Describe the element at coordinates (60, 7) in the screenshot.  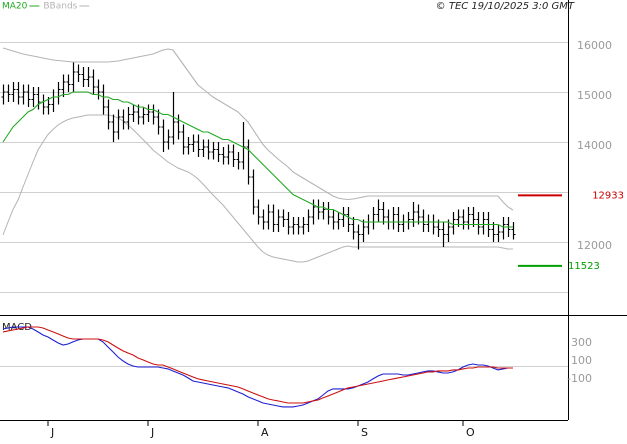
I see `legend-label: BBands` at that location.